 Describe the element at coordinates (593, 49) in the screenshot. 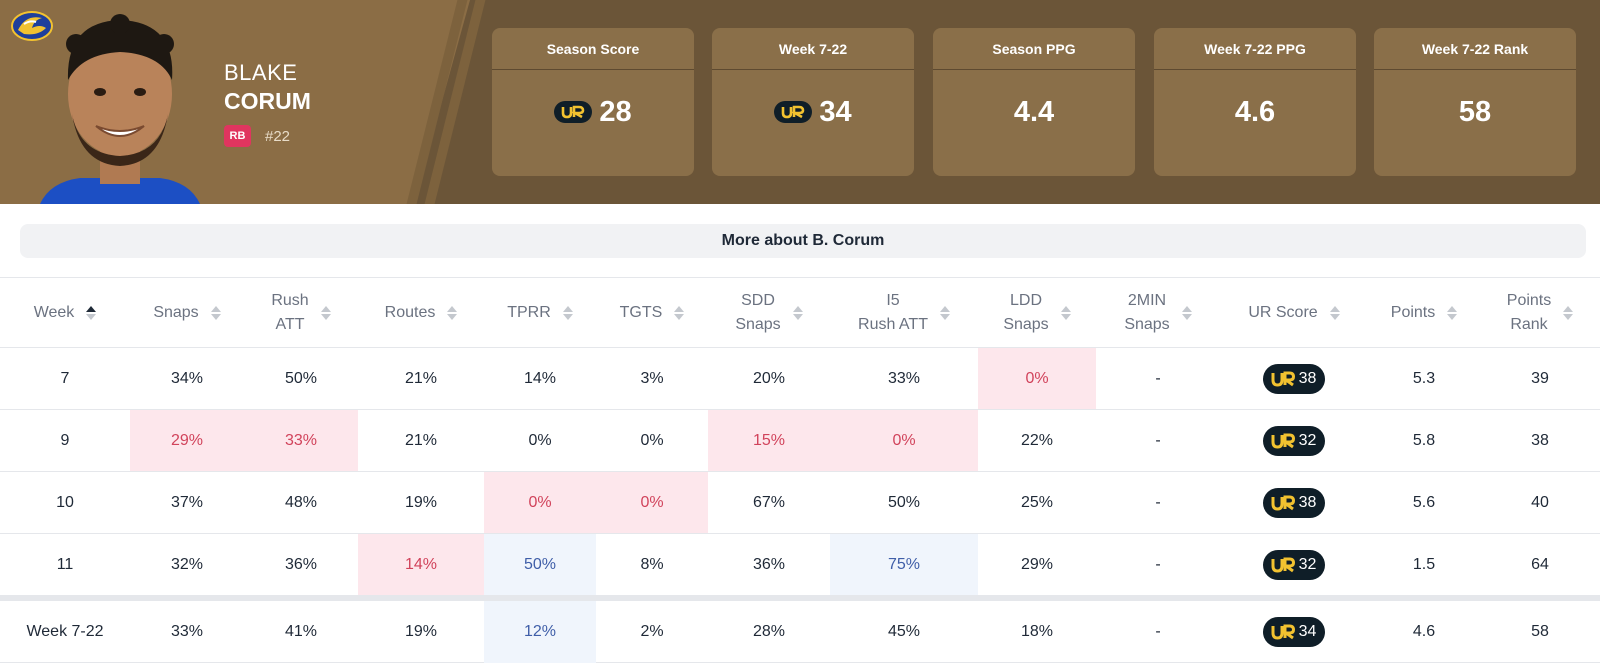

I see `stat-card-title: Season Score` at that location.